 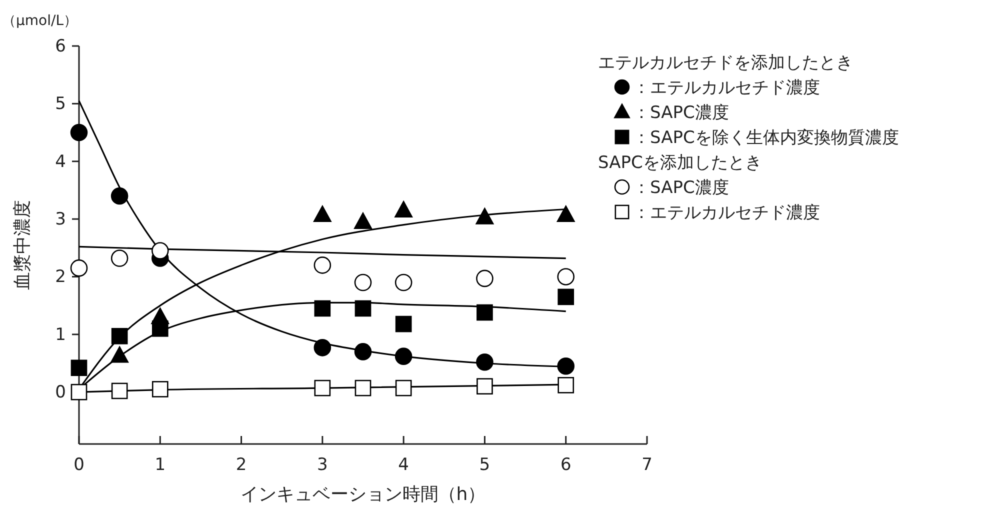 I want to click on legend-label: ：SAPCを除く生体内変換物質濃度, so click(x=766, y=138).